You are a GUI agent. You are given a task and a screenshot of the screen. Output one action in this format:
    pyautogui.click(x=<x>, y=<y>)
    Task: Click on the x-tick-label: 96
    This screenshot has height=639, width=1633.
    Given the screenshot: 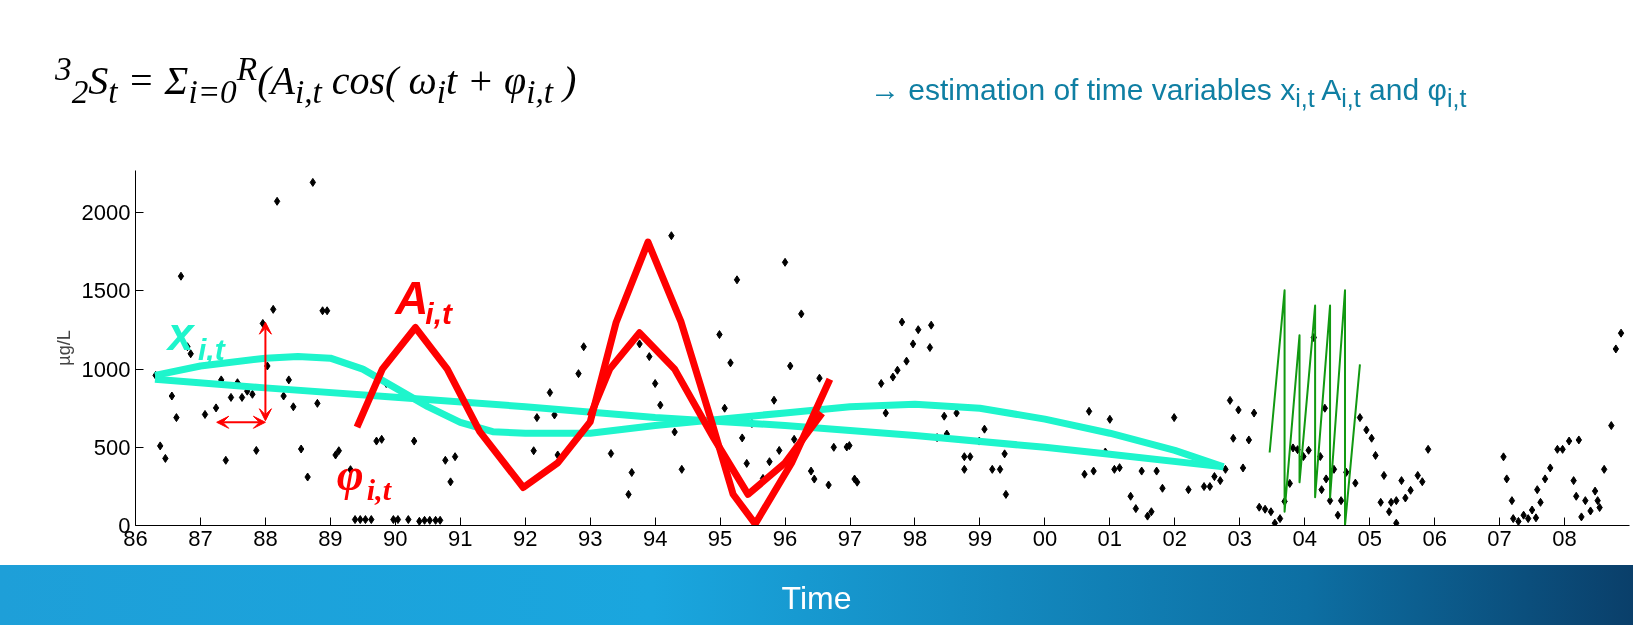 What is the action you would take?
    pyautogui.click(x=785, y=538)
    